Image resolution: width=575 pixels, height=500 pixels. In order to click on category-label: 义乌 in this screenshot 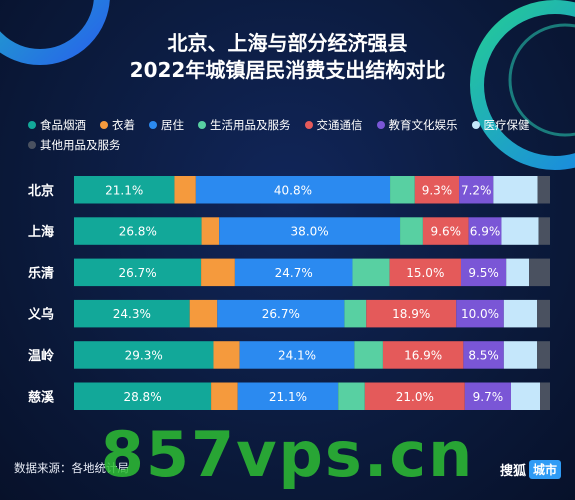, I will do `click(41, 315)`.